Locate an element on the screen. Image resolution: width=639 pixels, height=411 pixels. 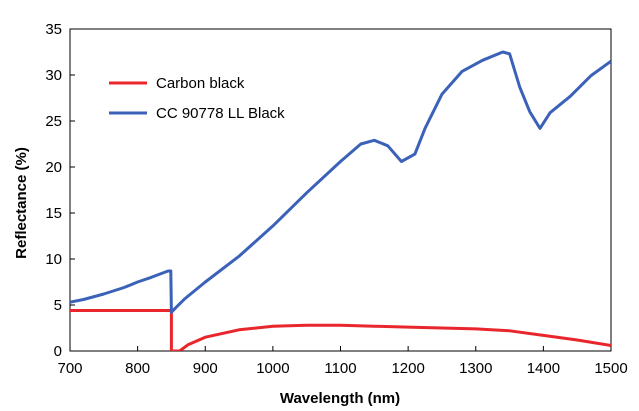
x-tick-label: 1300 is located at coordinates (475, 368).